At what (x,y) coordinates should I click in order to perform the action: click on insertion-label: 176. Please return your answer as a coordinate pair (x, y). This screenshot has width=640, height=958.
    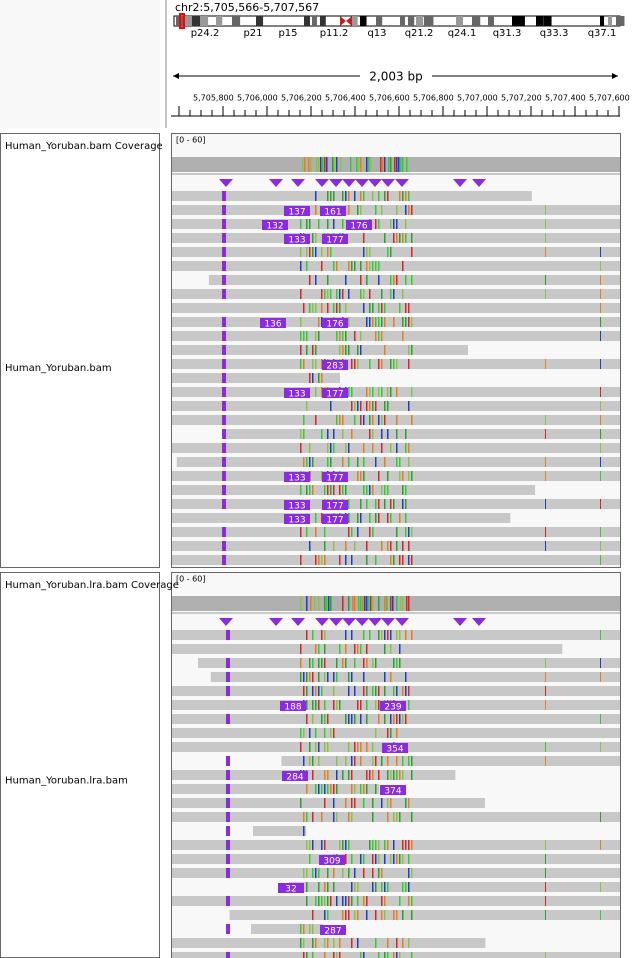
    Looking at the image, I should click on (334, 325).